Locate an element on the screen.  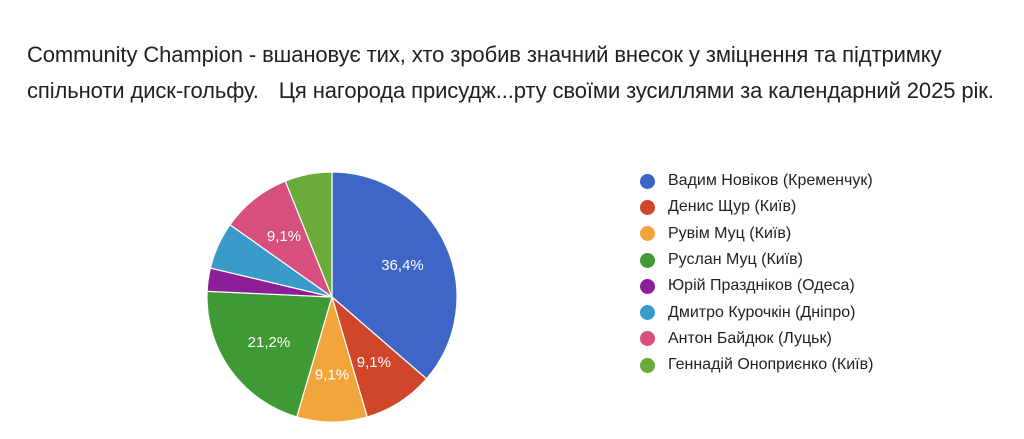
legend-label: Антон Байдюк (Луцьк) is located at coordinates (750, 338).